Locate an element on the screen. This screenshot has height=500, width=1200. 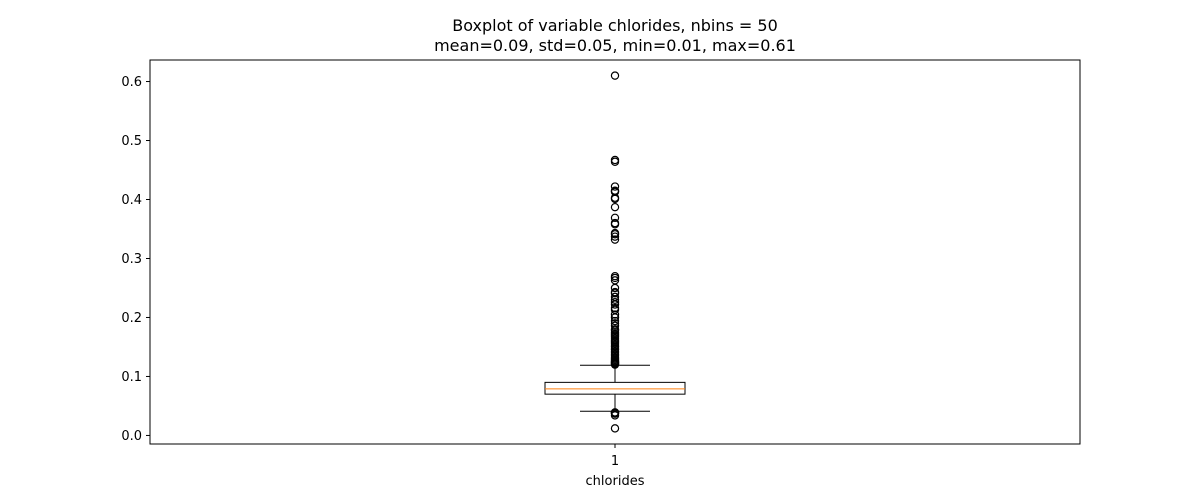
iqr-box is located at coordinates (615, 388).